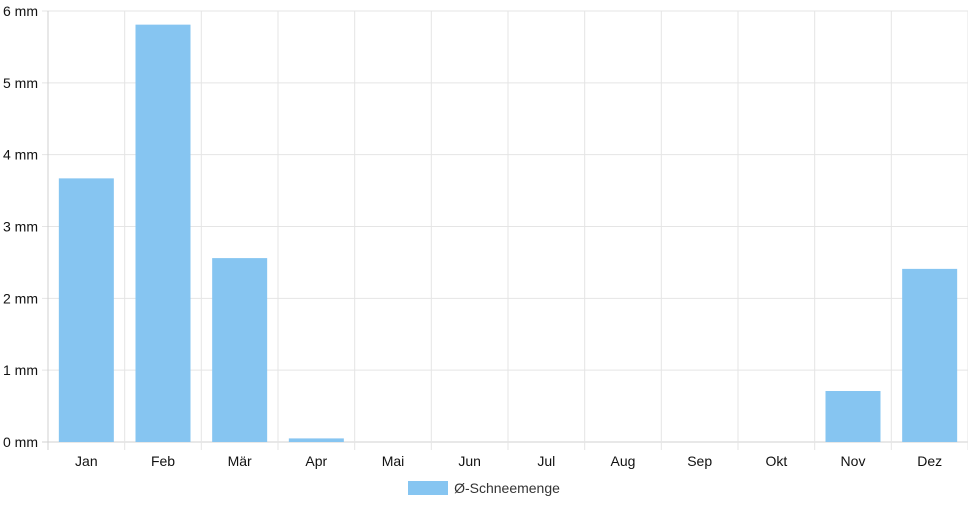 The width and height of the screenshot is (968, 508). I want to click on x-tick-label: Jun, so click(469, 461).